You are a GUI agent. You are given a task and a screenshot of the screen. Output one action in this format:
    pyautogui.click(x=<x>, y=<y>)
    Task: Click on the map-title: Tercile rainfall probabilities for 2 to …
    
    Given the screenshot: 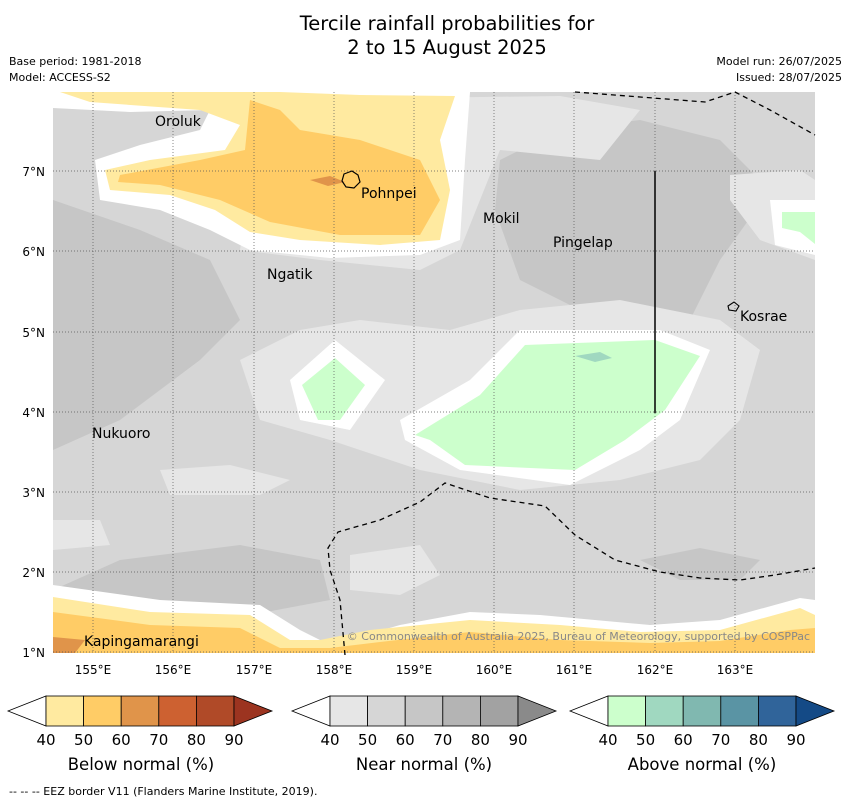 What is the action you would take?
    pyautogui.click(x=425, y=36)
    